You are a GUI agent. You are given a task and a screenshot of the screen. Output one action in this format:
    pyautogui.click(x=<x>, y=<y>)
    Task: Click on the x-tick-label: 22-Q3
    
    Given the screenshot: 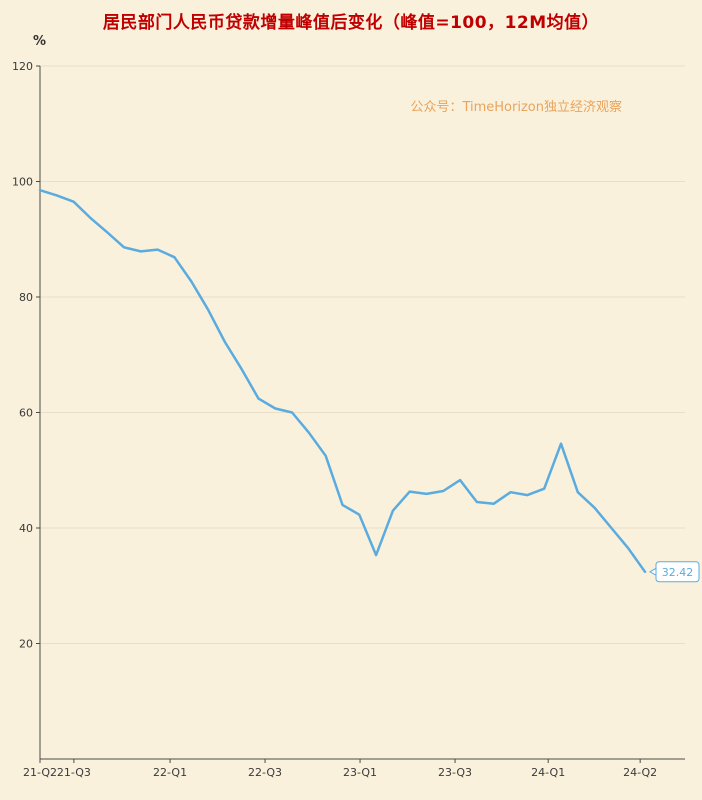 What is the action you would take?
    pyautogui.click(x=265, y=772)
    